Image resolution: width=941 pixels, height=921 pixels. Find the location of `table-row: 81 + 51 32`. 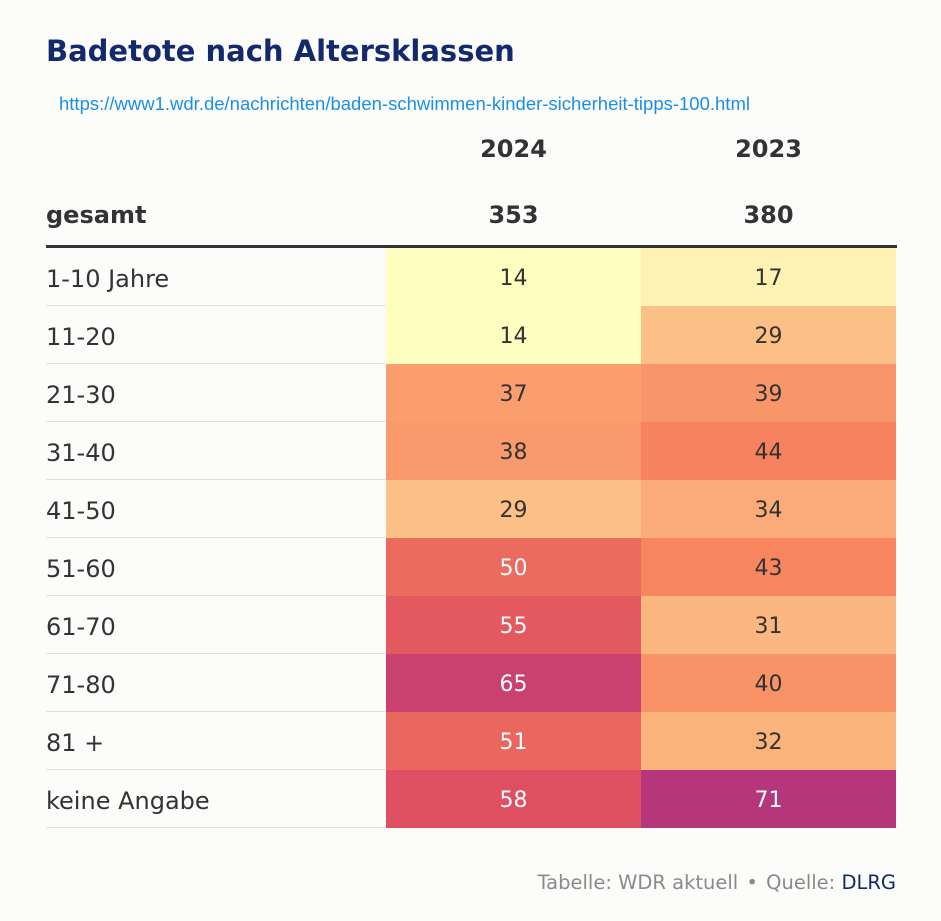

table-row: 81 + 51 32 is located at coordinates (471, 741).